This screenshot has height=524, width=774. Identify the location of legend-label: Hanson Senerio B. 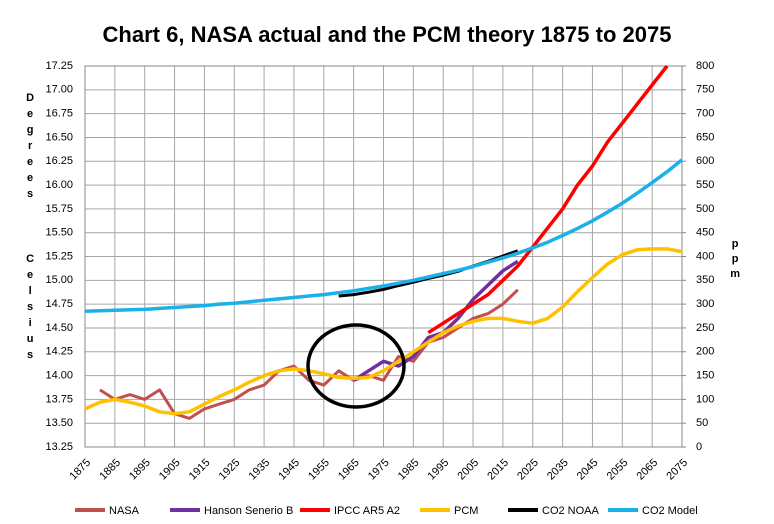
(248, 511).